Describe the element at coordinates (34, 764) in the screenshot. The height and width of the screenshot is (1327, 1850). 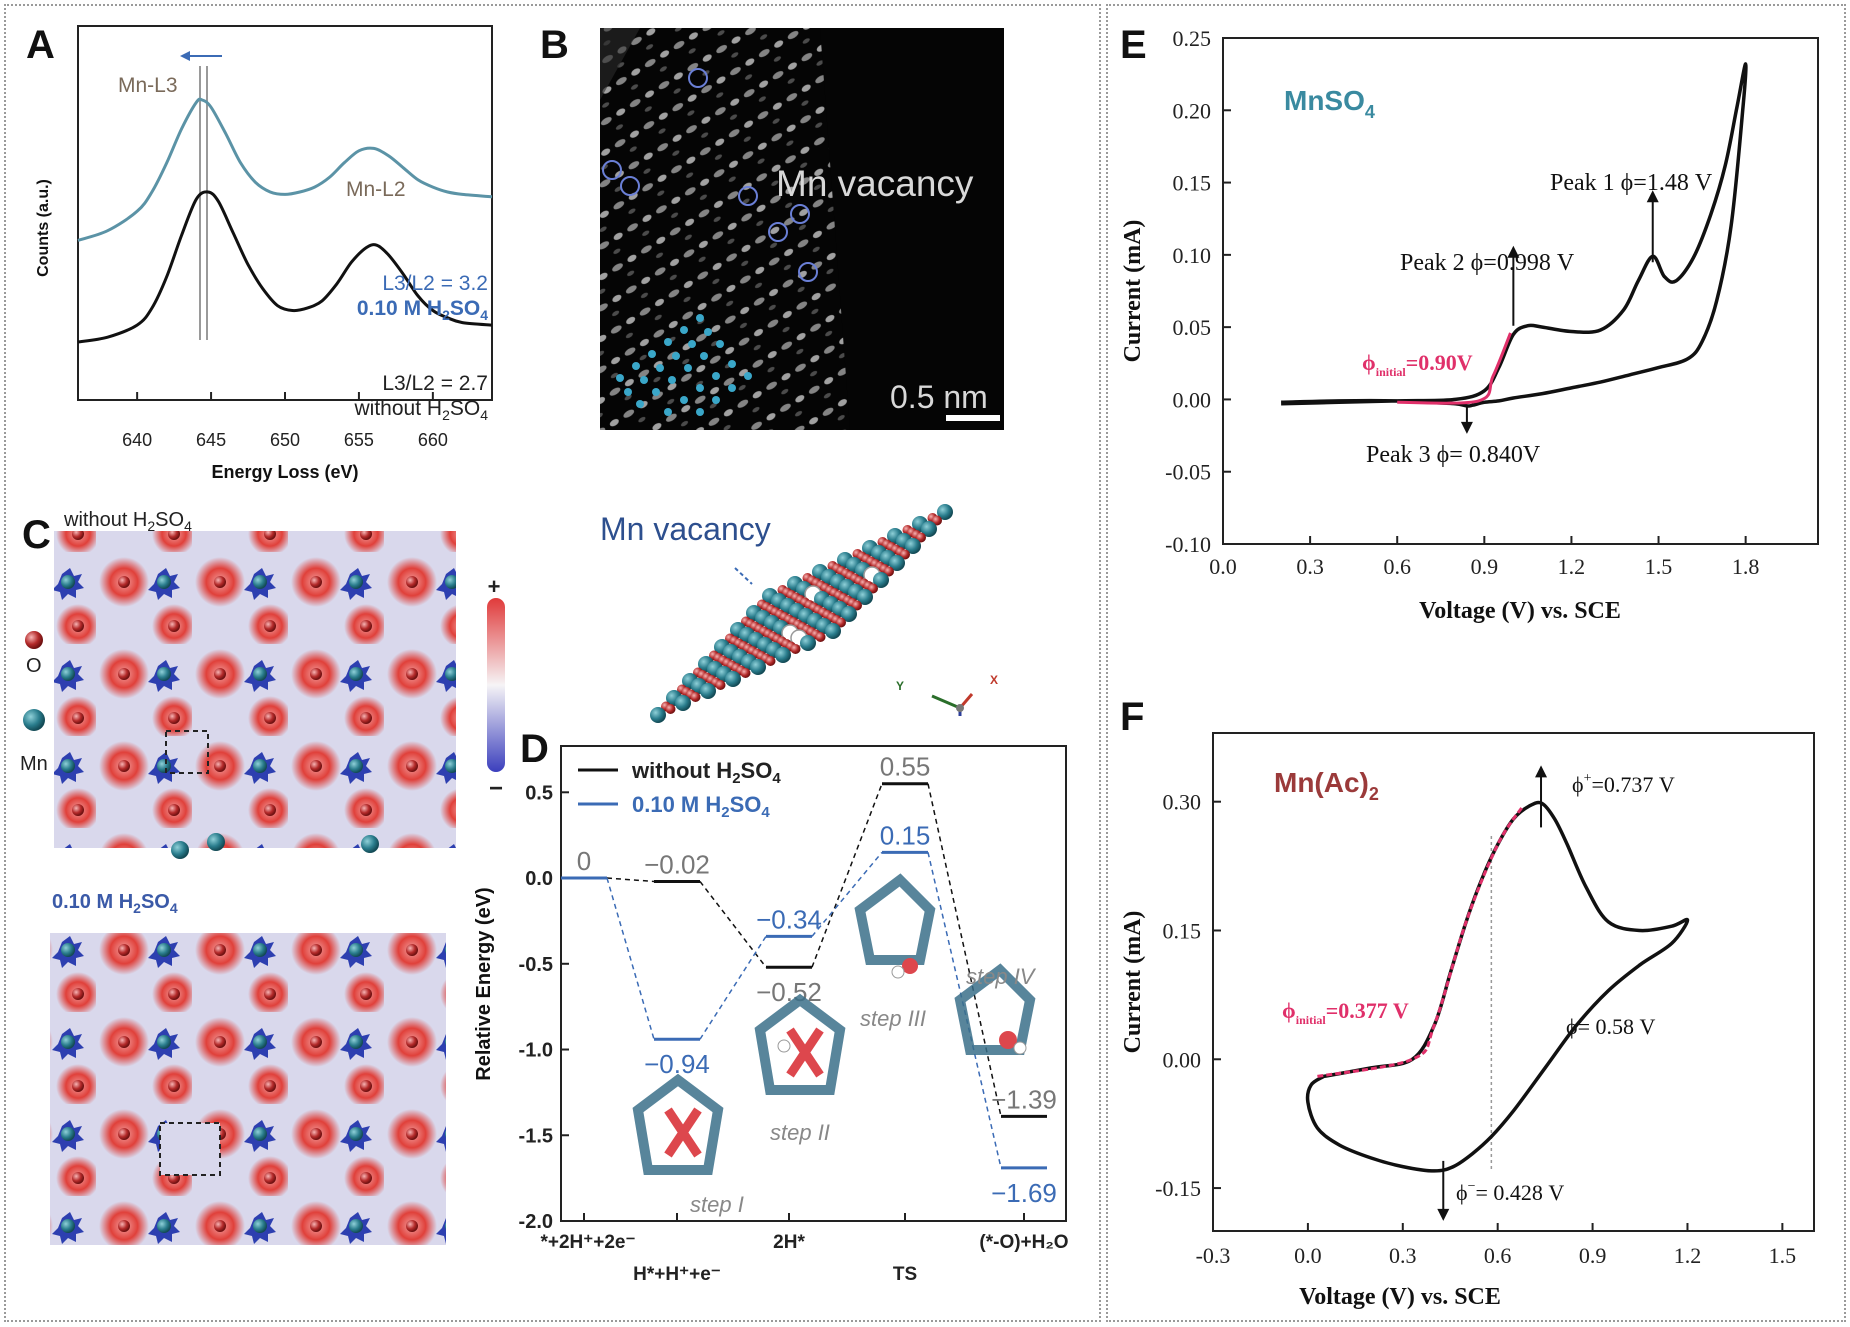
I see `legend-mn-label: Mn` at that location.